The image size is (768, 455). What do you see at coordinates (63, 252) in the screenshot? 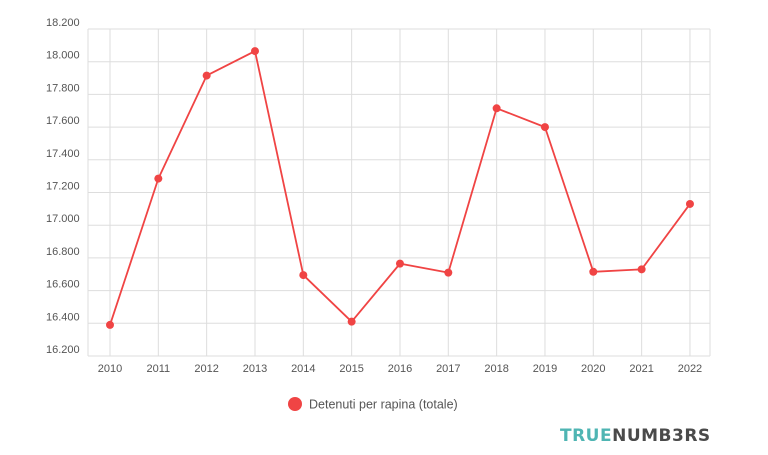
I see `y-tick-label: 16.800` at bounding box center [63, 252].